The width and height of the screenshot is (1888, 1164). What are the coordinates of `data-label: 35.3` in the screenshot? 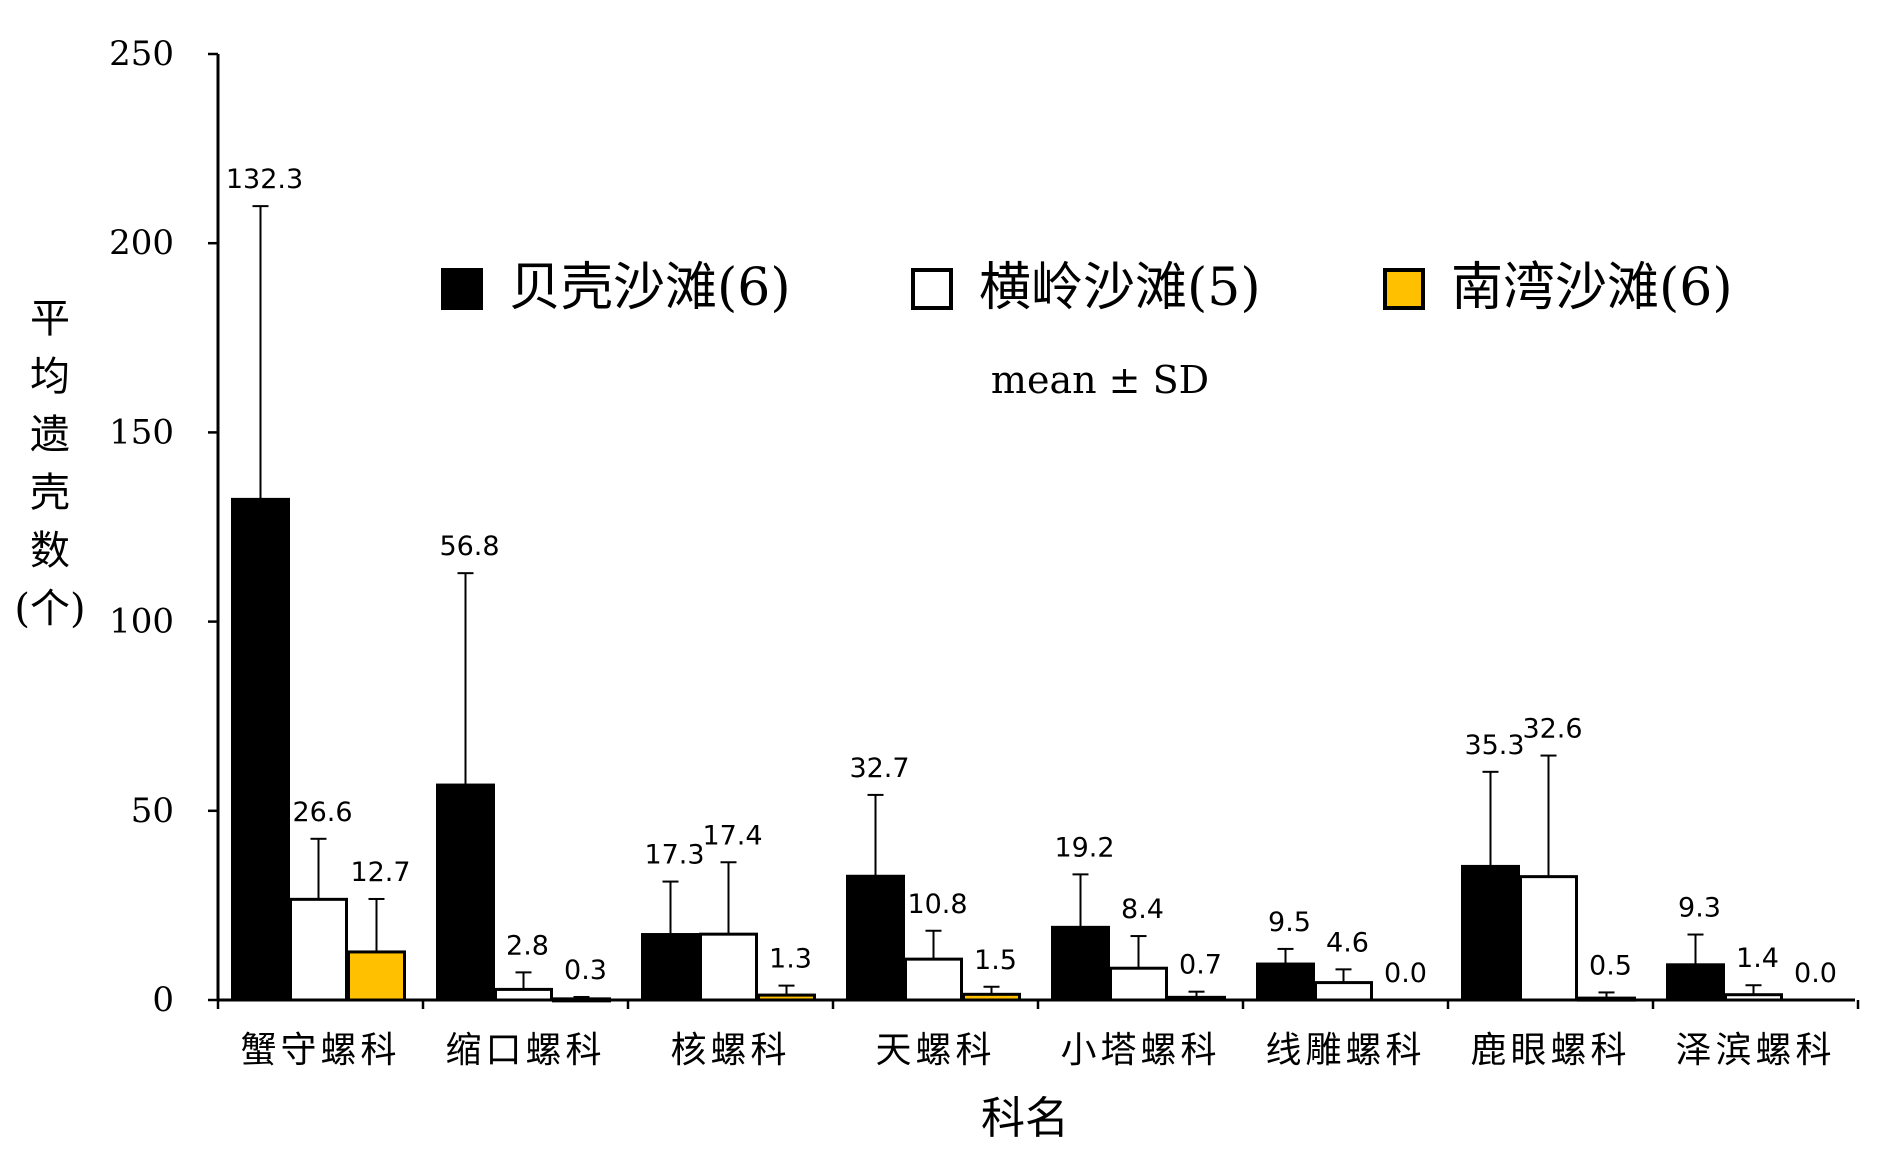 It's located at (1494, 745).